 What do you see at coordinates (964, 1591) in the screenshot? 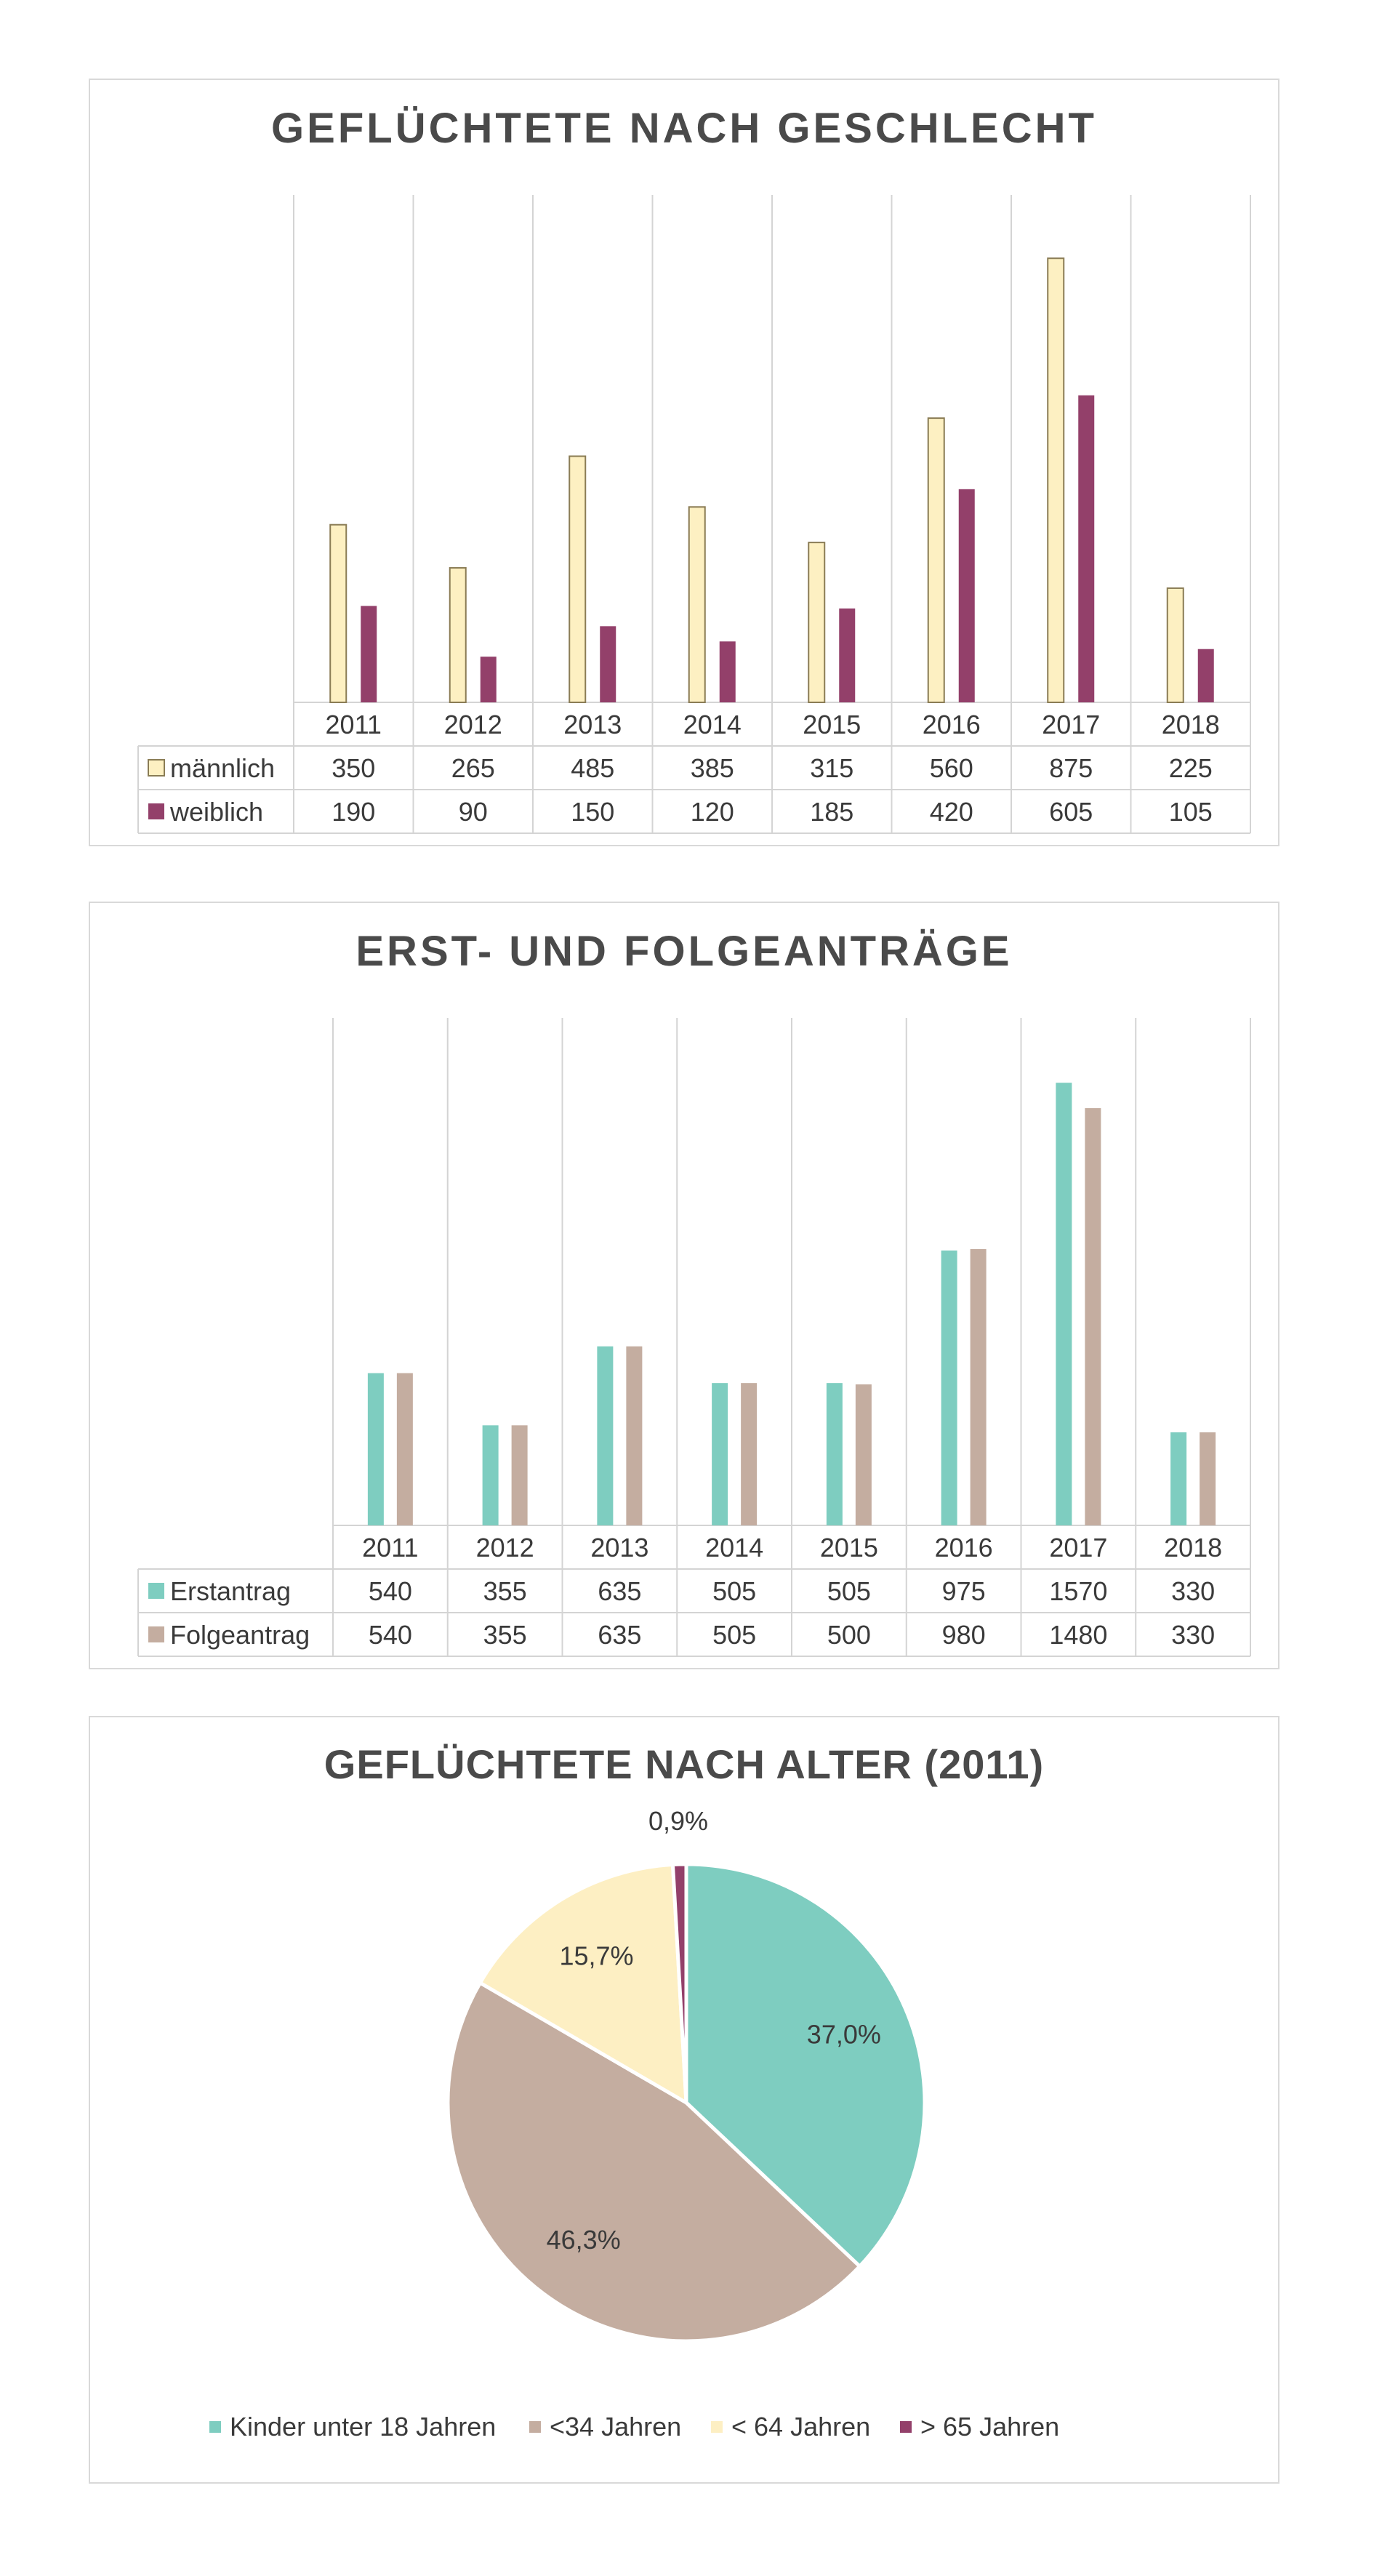
I see `data-value: 975` at bounding box center [964, 1591].